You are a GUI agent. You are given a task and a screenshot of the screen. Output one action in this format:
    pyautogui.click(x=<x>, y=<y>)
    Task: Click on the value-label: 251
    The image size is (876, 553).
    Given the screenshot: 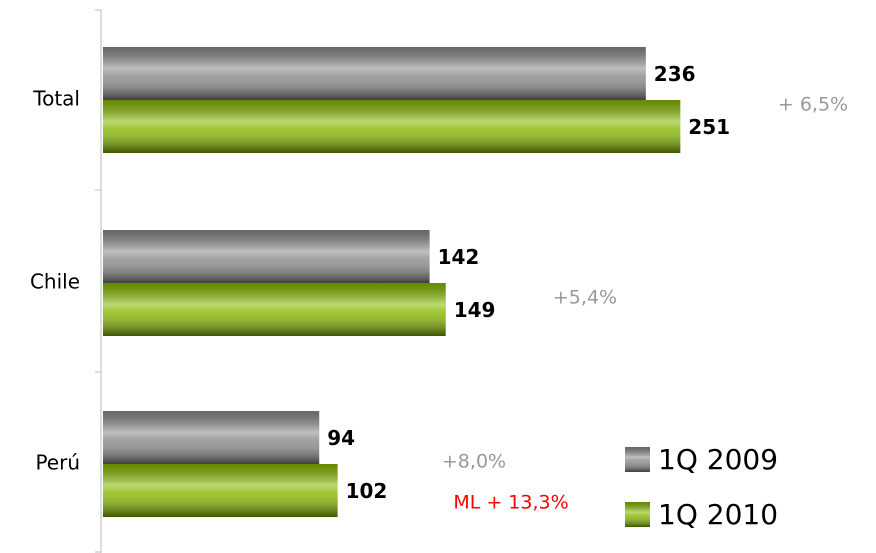 What is the action you would take?
    pyautogui.click(x=709, y=127)
    